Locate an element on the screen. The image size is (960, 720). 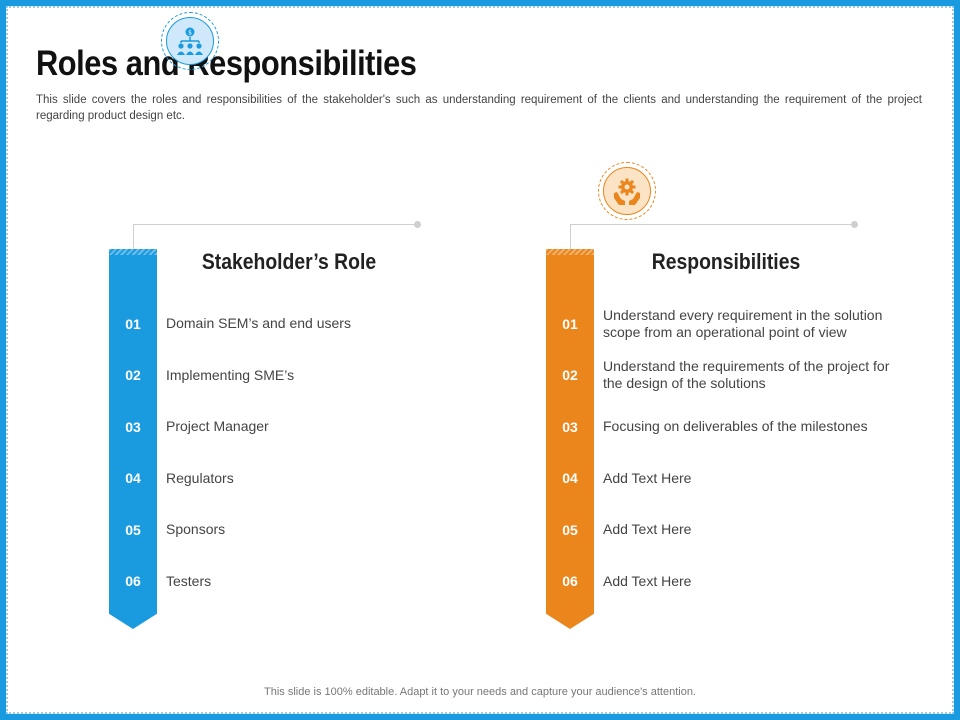
hands-gear-icon is located at coordinates (627, 191).